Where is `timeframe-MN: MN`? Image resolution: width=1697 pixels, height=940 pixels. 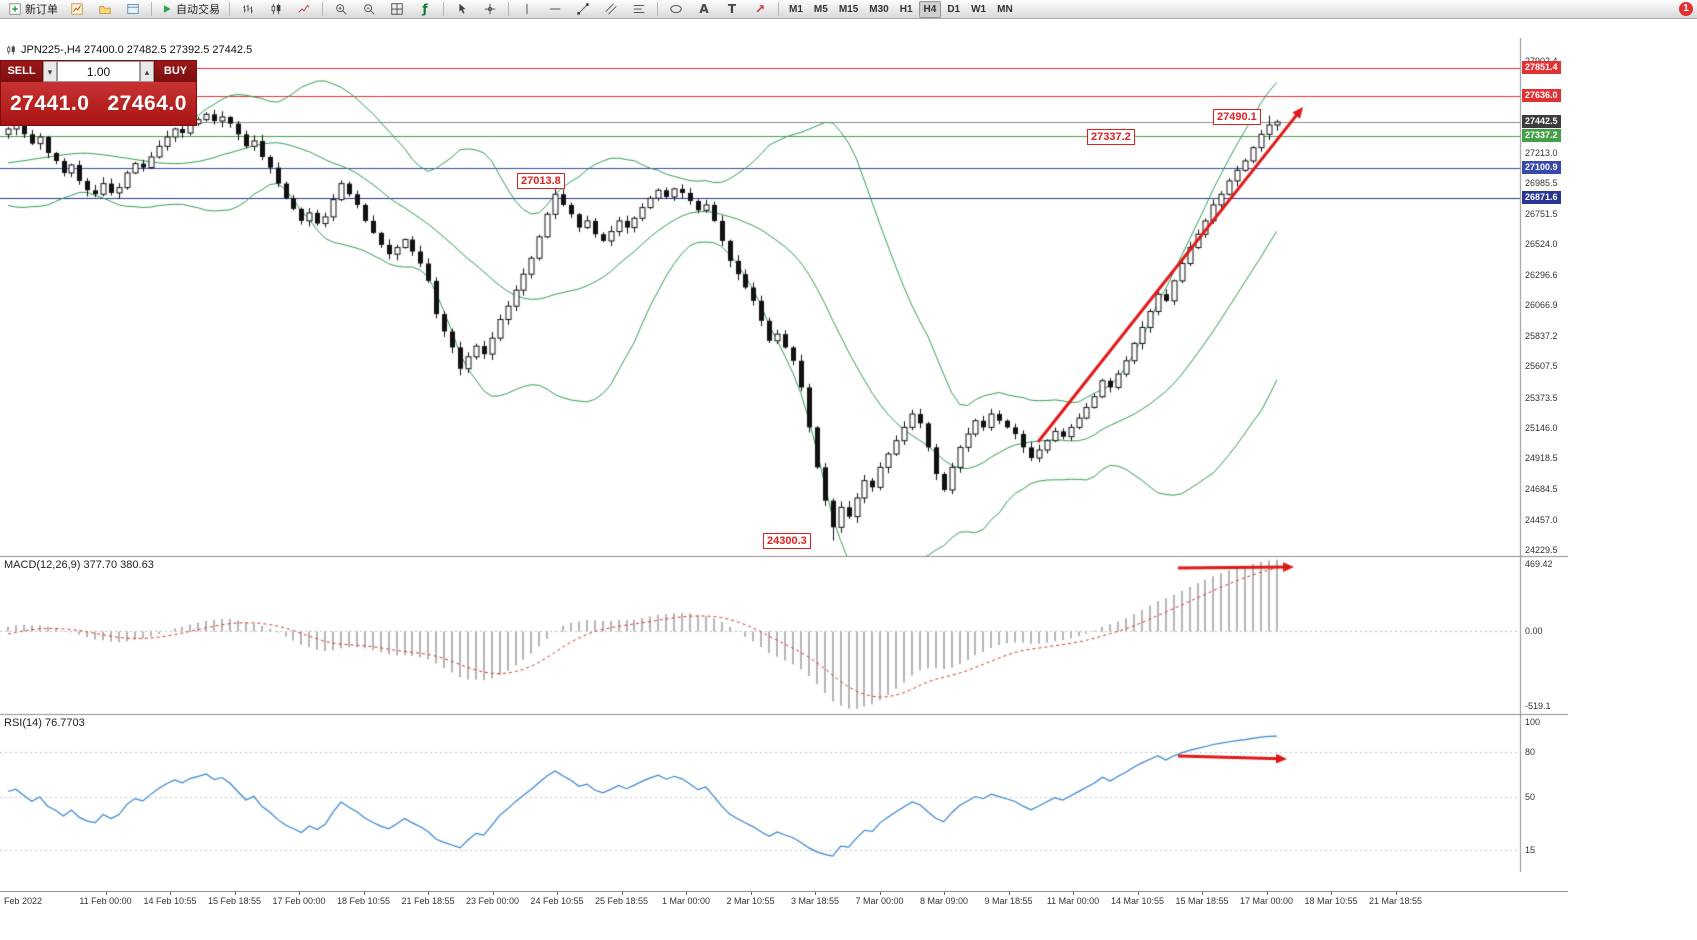
timeframe-MN: MN is located at coordinates (1005, 9).